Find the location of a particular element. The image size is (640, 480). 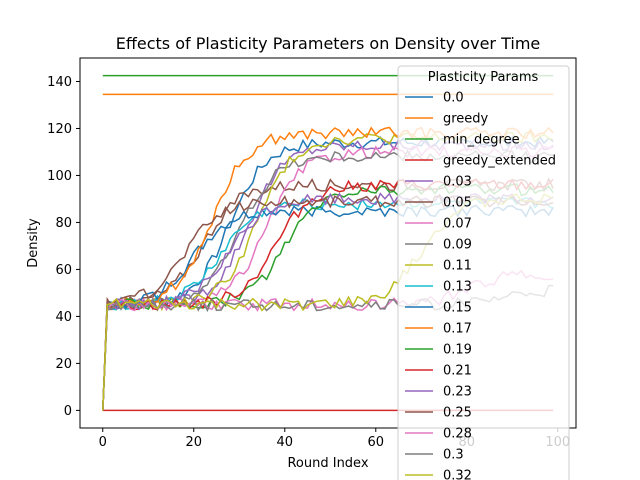

y-tick-label: 120 is located at coordinates (59, 129).